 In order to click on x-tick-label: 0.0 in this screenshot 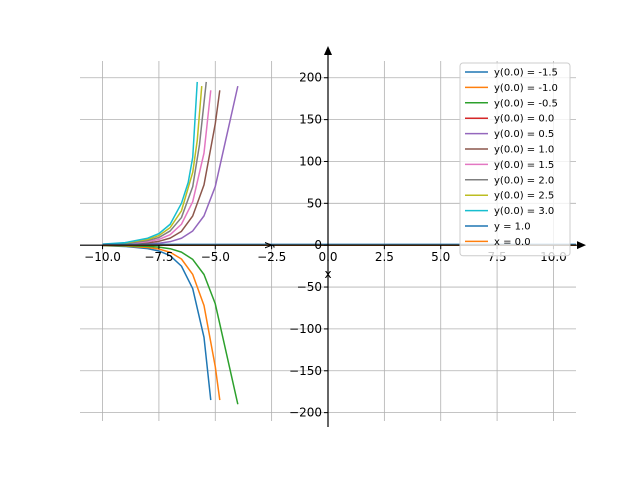, I will do `click(327, 257)`.